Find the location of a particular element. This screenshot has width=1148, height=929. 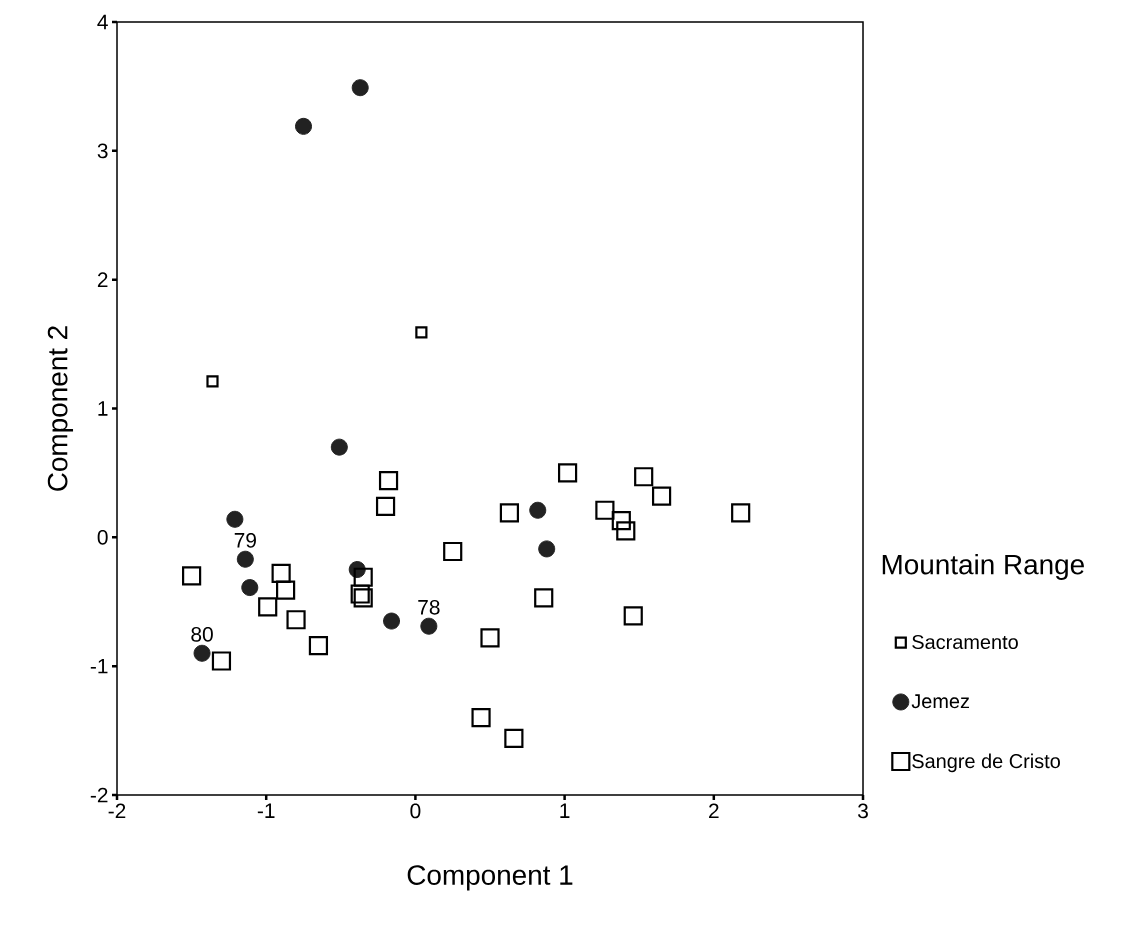

annotation: 79 is located at coordinates (245, 540).